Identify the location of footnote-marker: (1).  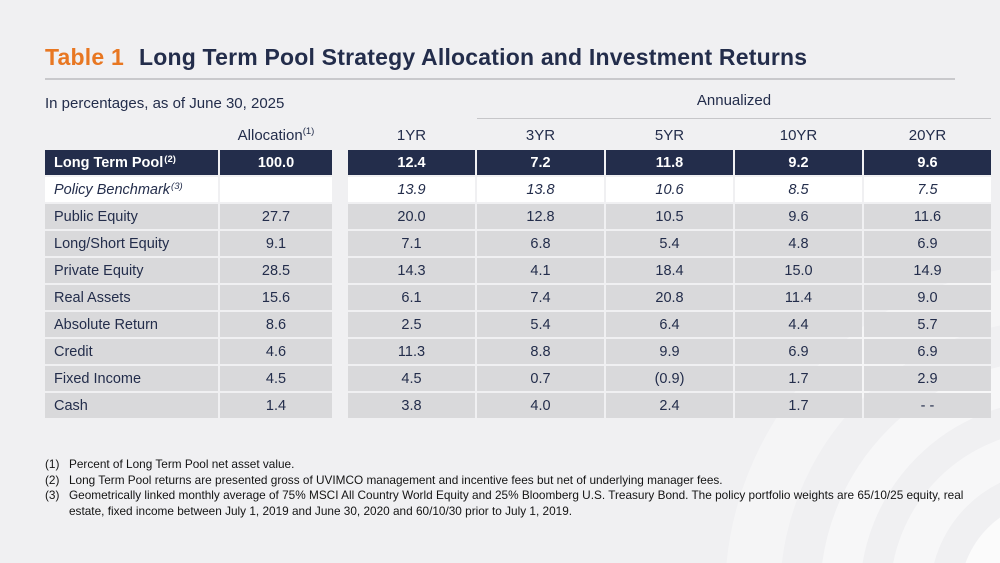
(308, 131).